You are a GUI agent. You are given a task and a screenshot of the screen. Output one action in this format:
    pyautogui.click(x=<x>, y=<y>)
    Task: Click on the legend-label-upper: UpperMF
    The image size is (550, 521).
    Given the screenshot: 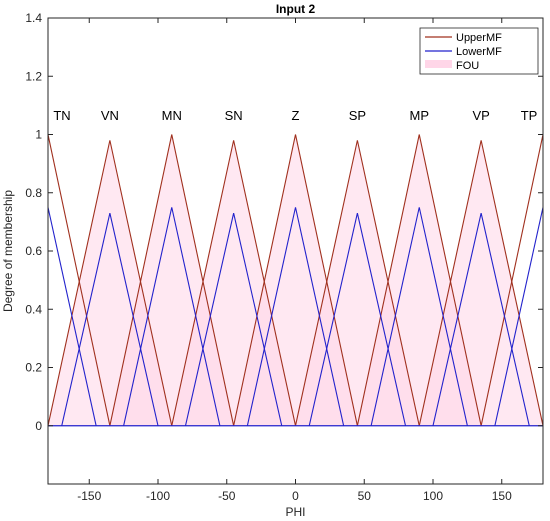 What is the action you would take?
    pyautogui.click(x=479, y=38)
    